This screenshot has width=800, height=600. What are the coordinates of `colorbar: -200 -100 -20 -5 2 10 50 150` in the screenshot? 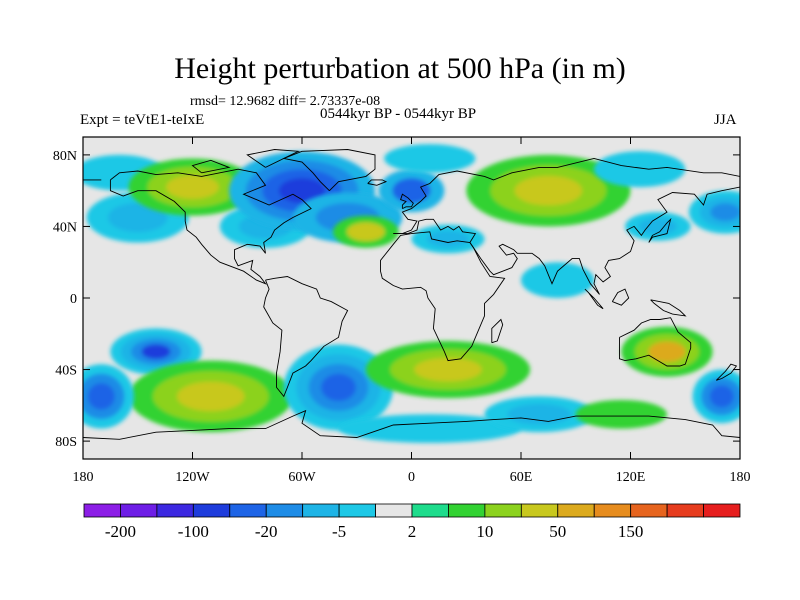 It's located at (412, 522).